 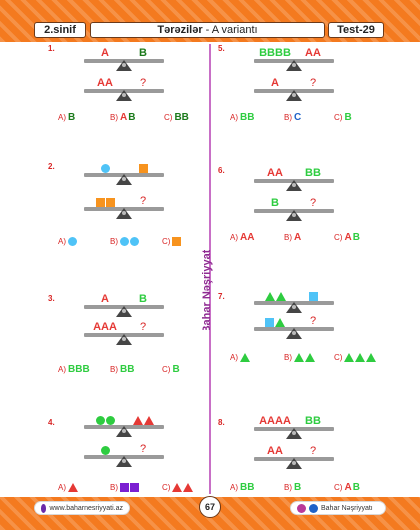 I want to click on scale: A ?, so click(x=294, y=88).